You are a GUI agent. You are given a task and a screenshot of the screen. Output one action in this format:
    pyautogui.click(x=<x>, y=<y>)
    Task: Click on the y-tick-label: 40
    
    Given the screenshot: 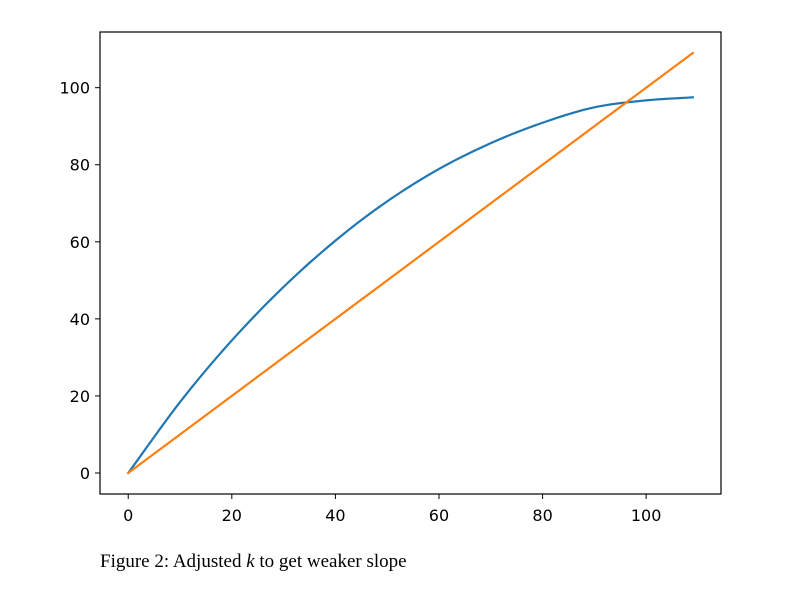 What is the action you would take?
    pyautogui.click(x=80, y=319)
    